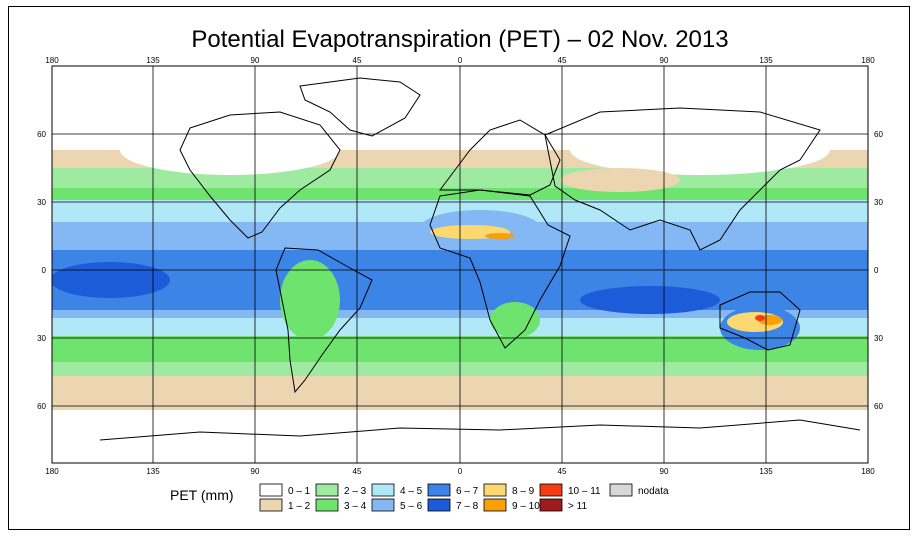 This screenshot has width=920, height=539. I want to click on lat-ticks-left: 60 30 0 30 60, so click(41, 270).